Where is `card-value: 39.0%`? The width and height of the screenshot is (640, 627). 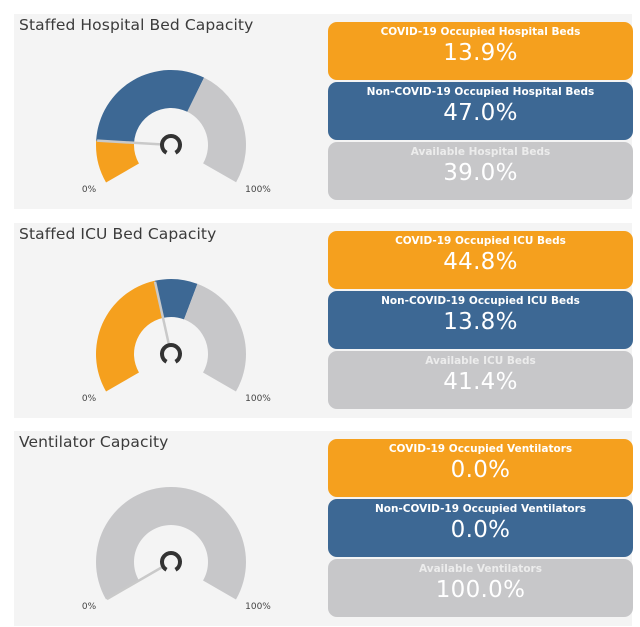 card-value: 39.0% is located at coordinates (480, 173).